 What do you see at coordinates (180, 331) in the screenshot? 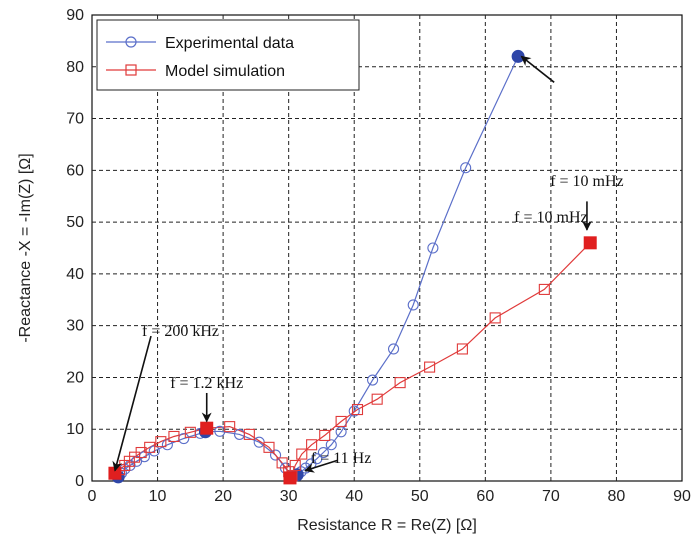
I see `annotation-label: f = 200 kHz` at bounding box center [180, 331].